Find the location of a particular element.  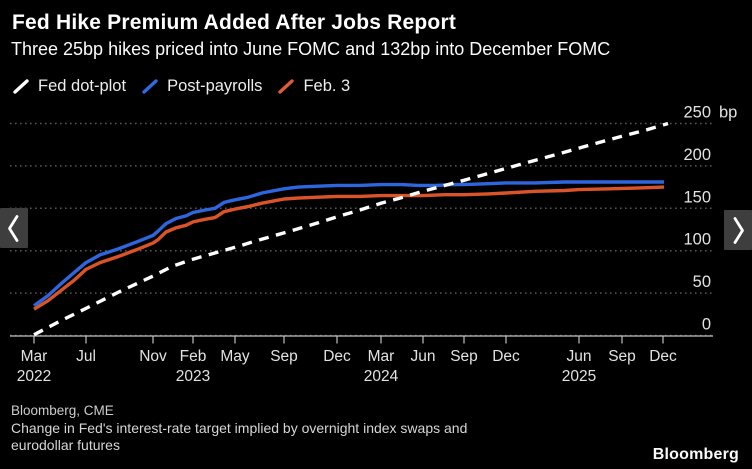

x-axis-label-nov: Nov is located at coordinates (153, 356).